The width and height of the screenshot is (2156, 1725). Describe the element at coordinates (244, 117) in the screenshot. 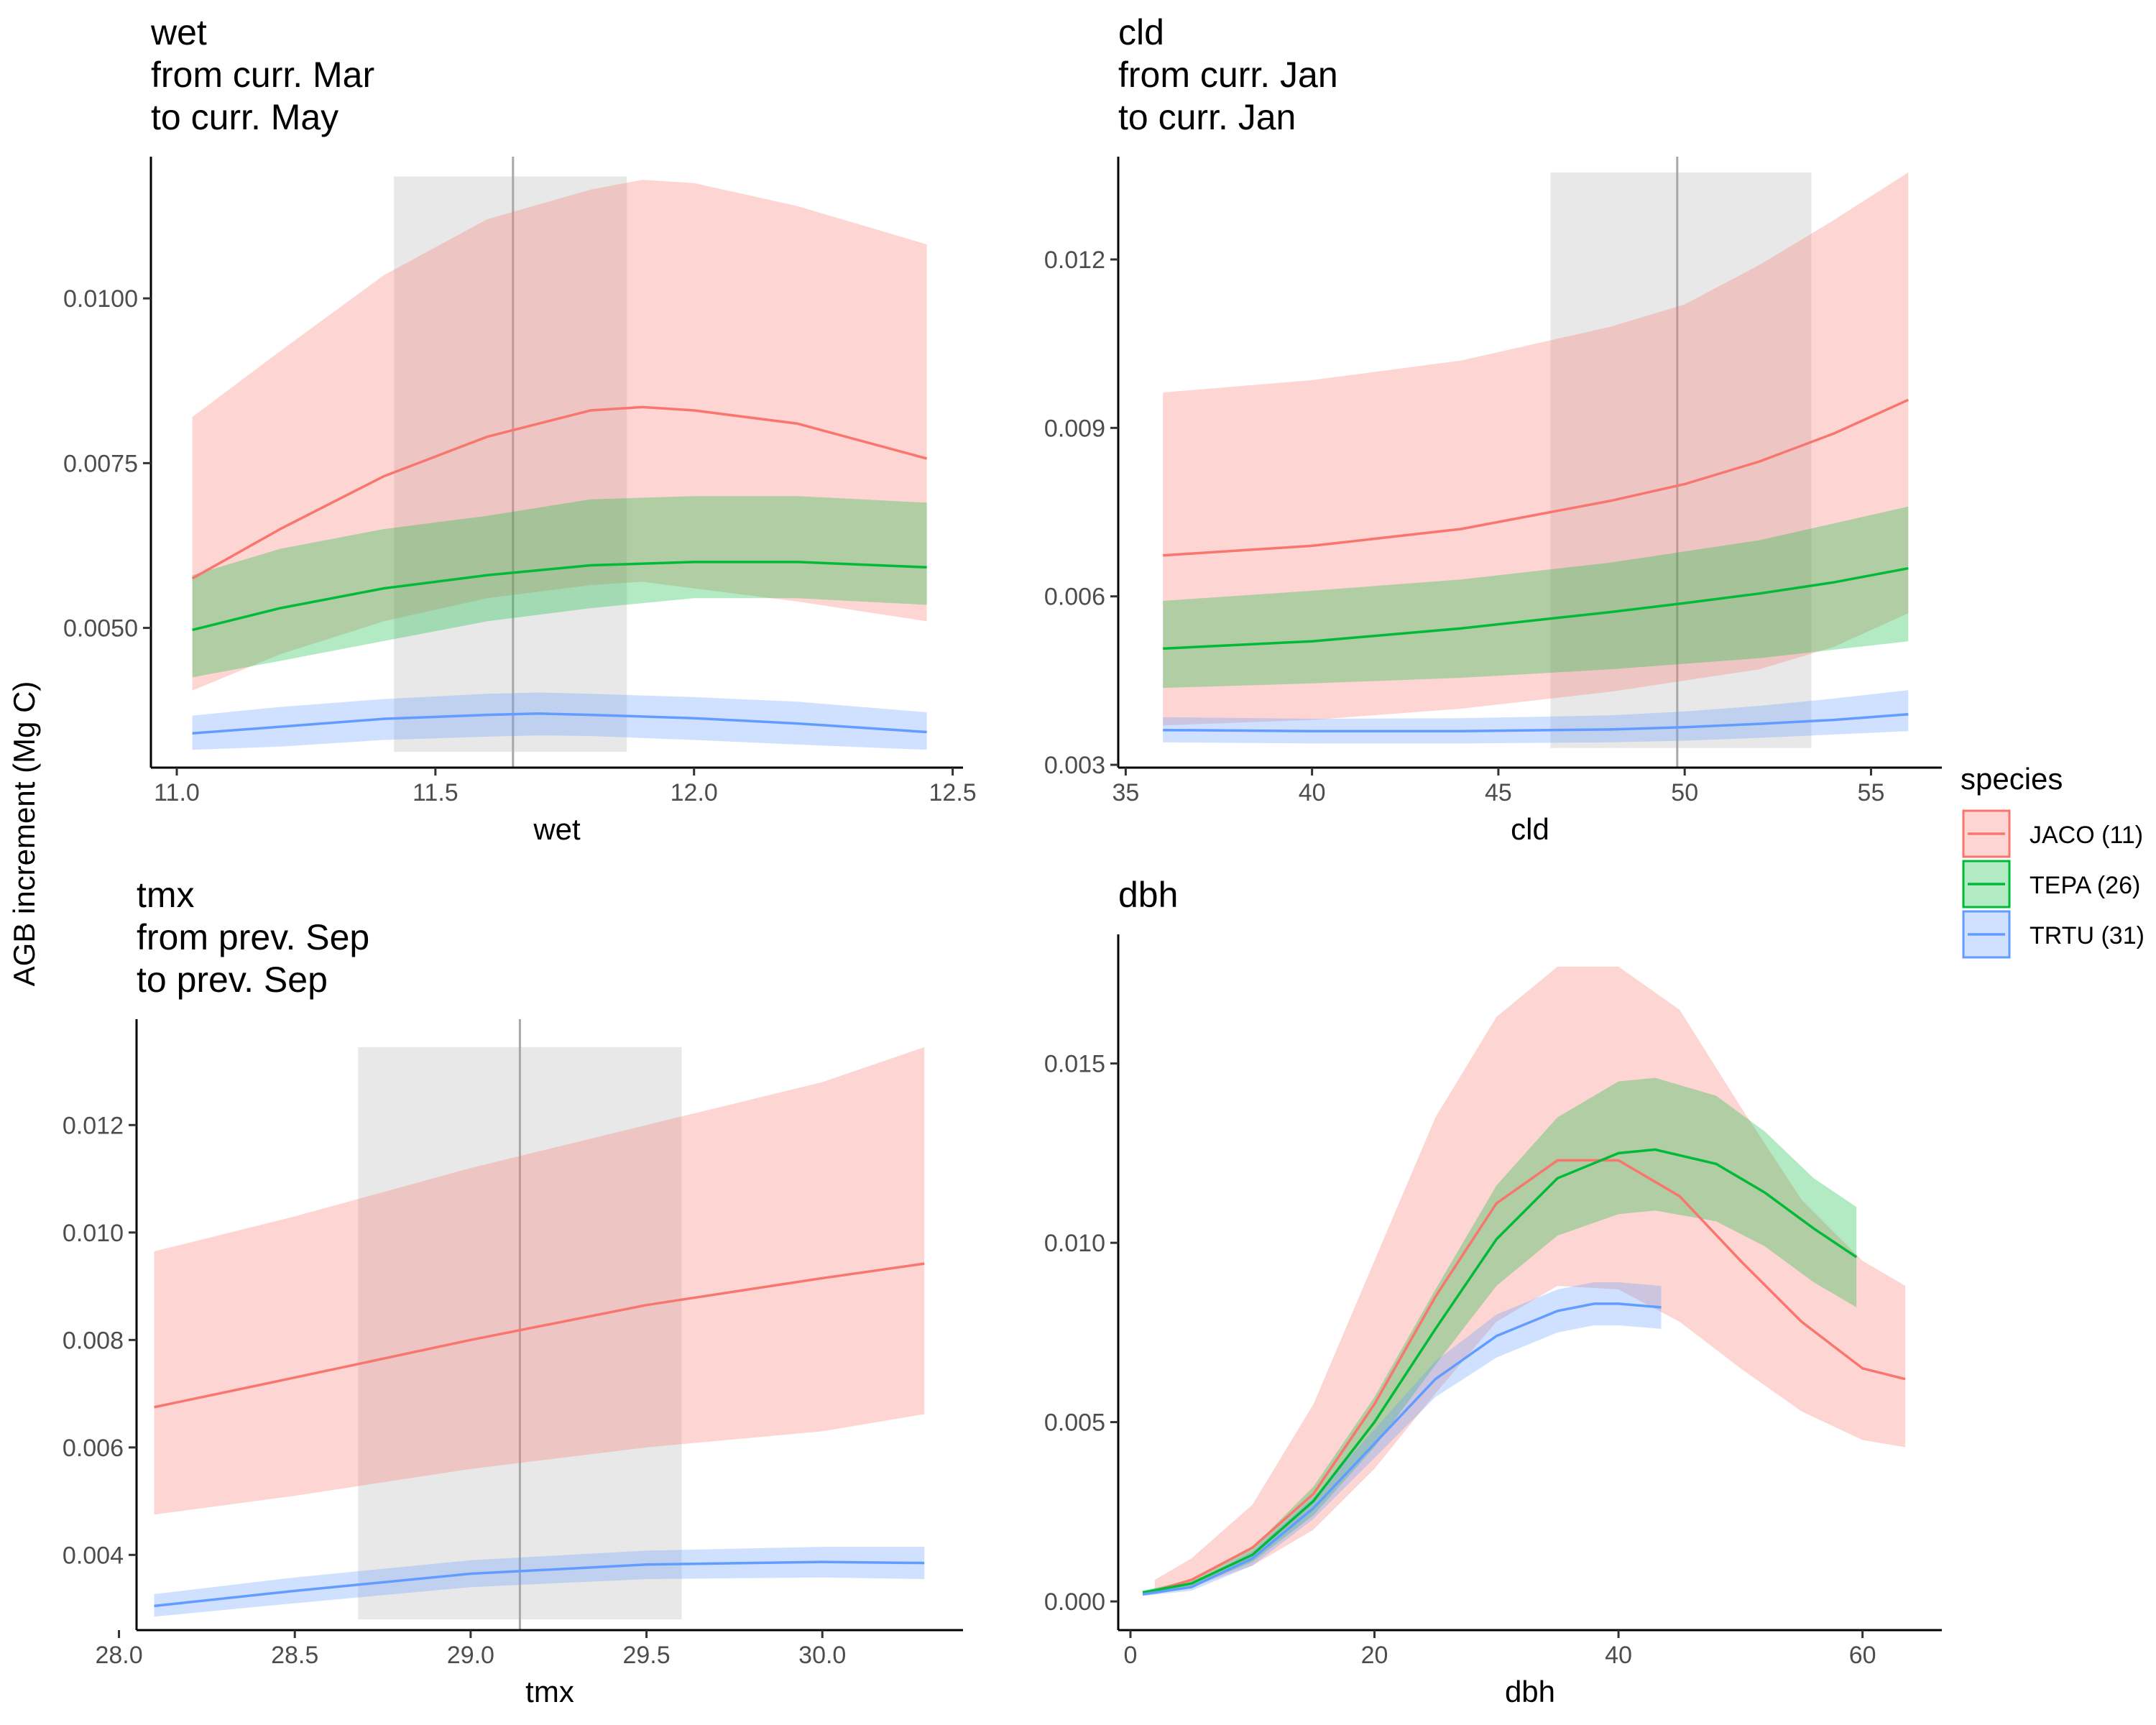

I see `panel-title-line: to curr. May` at that location.